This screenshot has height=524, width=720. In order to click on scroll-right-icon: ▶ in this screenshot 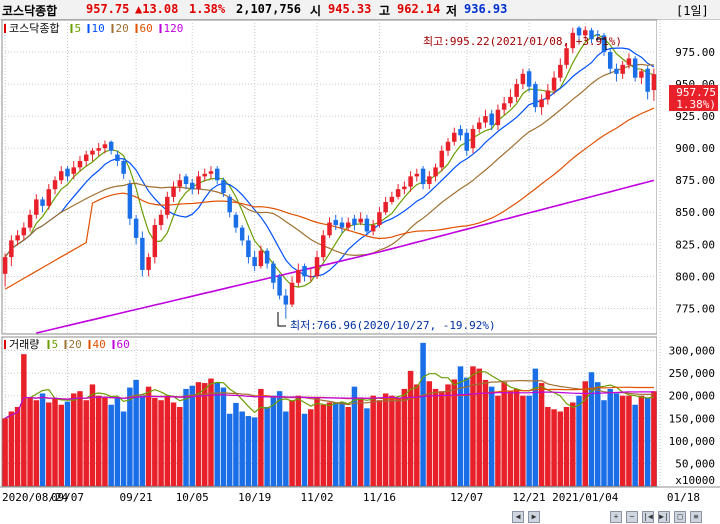, I will do `click(534, 517)`.